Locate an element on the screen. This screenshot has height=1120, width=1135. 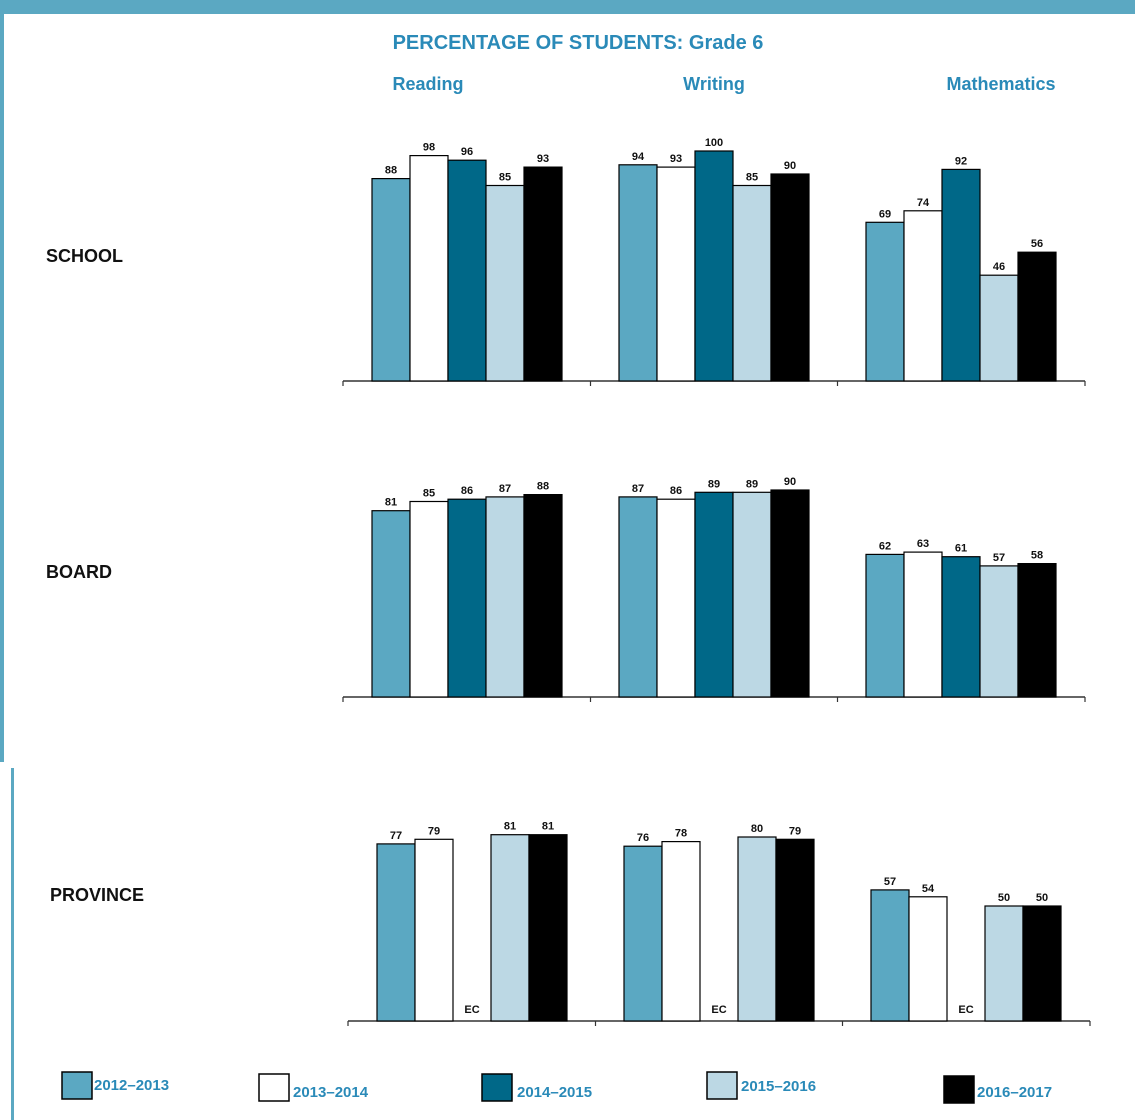
subject-label-reading: Reading is located at coordinates (427, 84).